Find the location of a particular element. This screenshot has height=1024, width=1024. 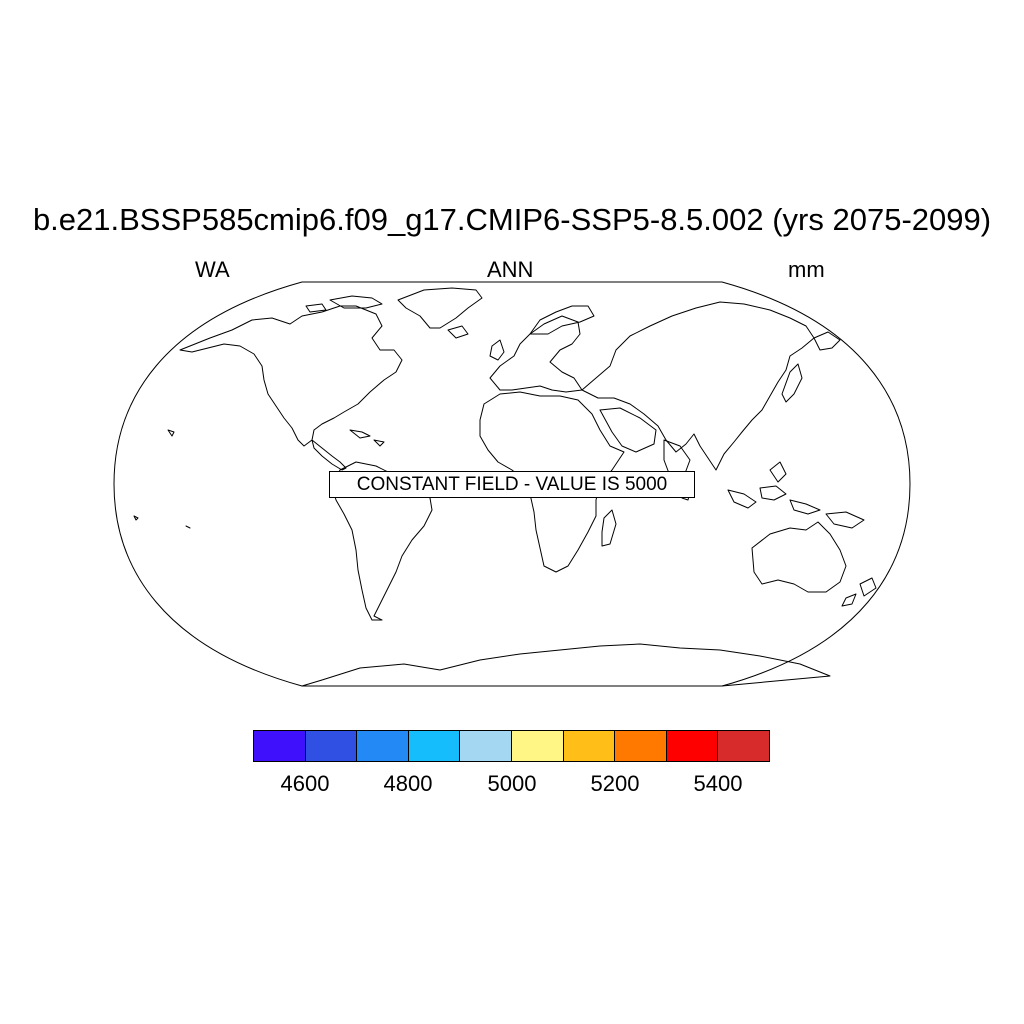

coastline-australia is located at coordinates (799, 557).